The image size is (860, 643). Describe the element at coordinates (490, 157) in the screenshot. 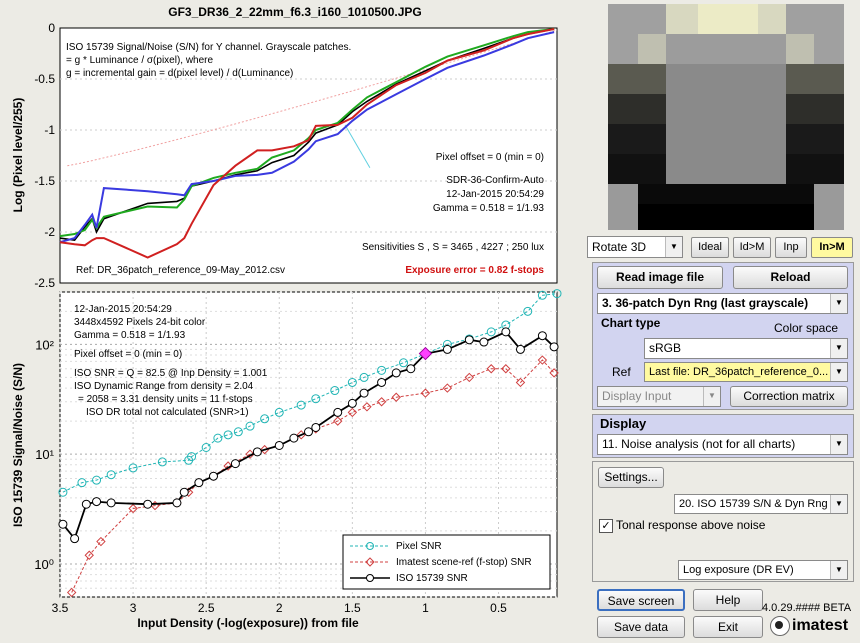

I see `top-pixel-offset: Pixel offset = 0 (min = 0)` at that location.